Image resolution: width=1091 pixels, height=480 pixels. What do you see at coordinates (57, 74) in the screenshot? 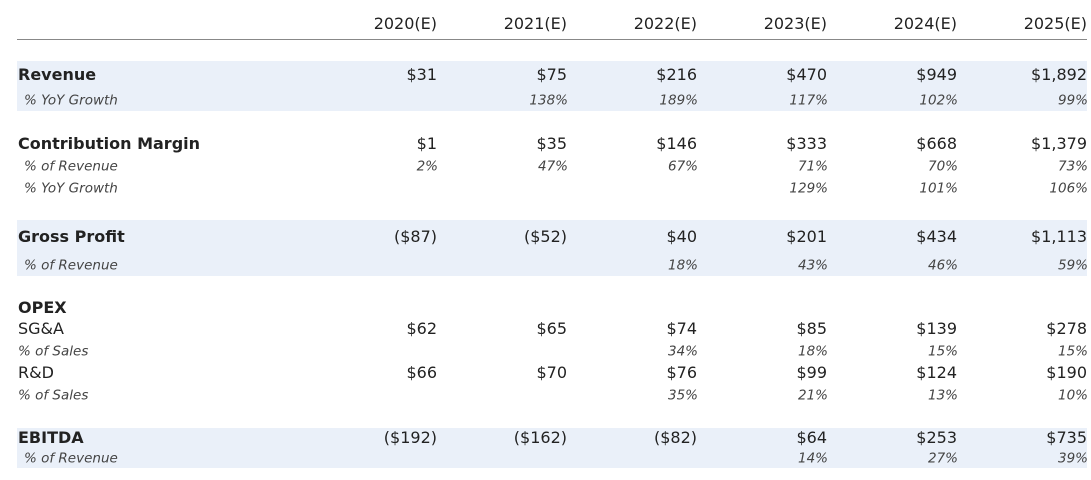
I see `row-label: Revenue` at bounding box center [57, 74].